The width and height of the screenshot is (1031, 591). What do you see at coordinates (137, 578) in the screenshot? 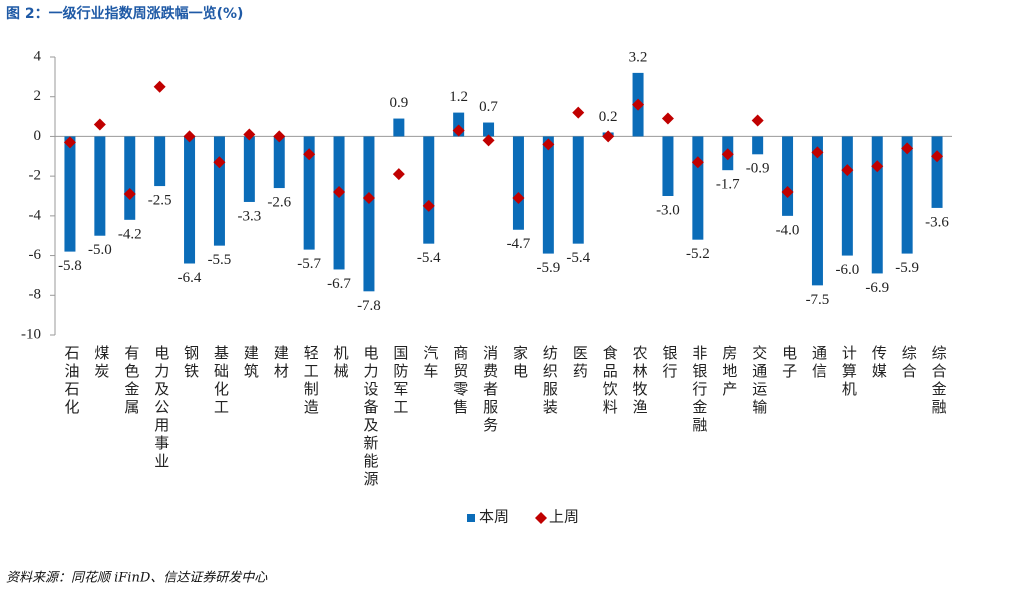
I see `source-note: 资料来源：同花顺 iFinD、信达证券研发中心` at bounding box center [137, 578].